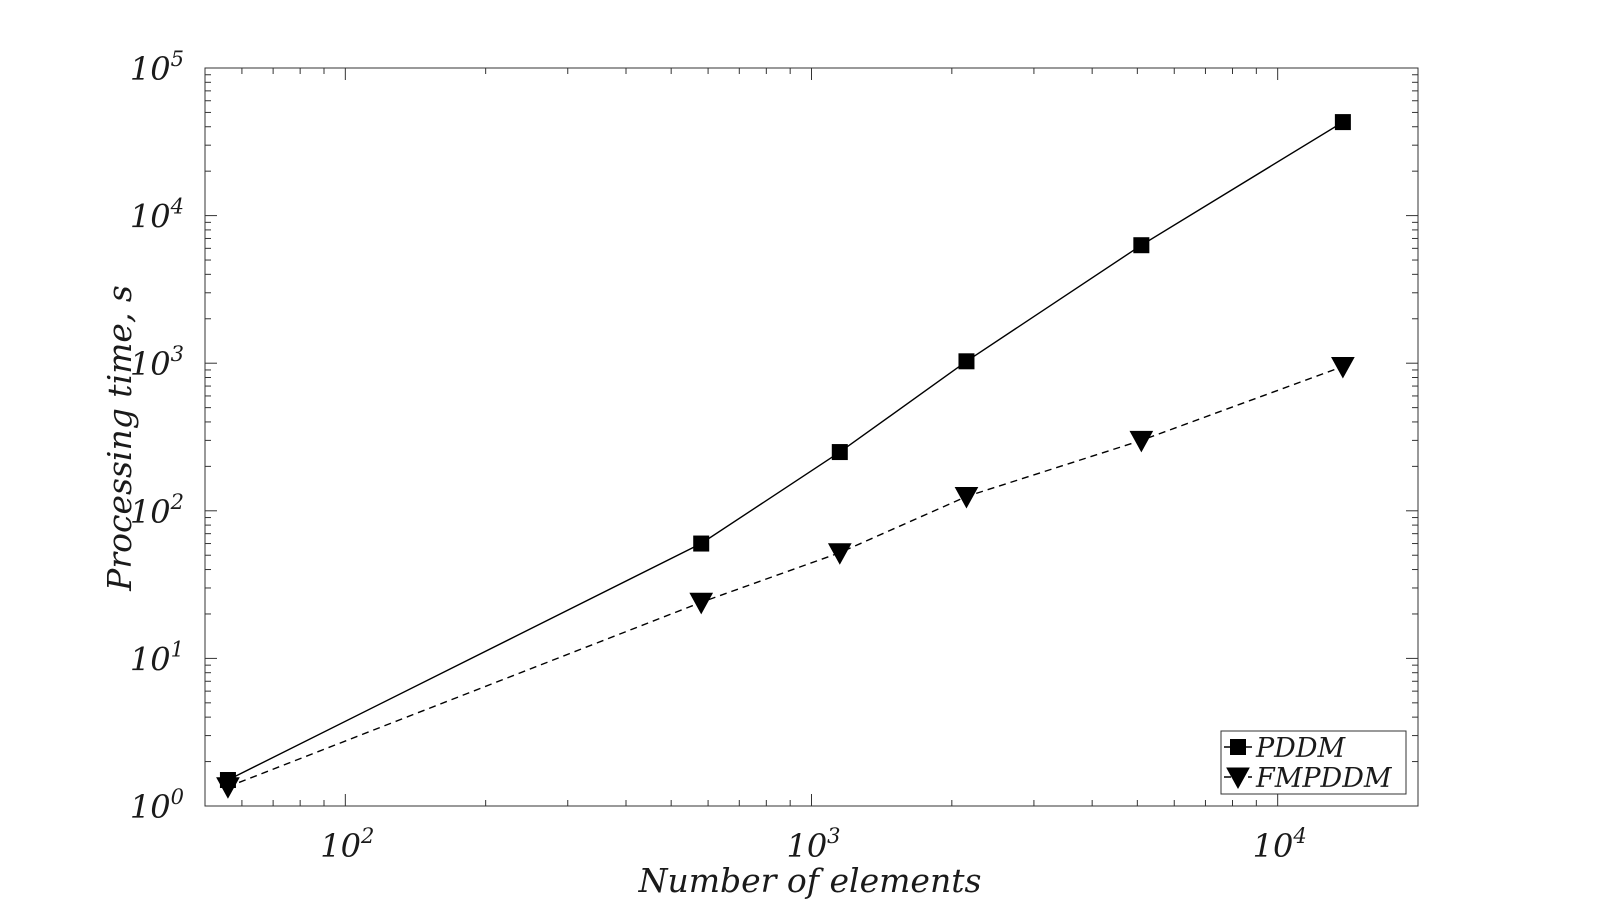  What do you see at coordinates (347, 844) in the screenshot?
I see `x-tick-label: 10²` at bounding box center [347, 844].